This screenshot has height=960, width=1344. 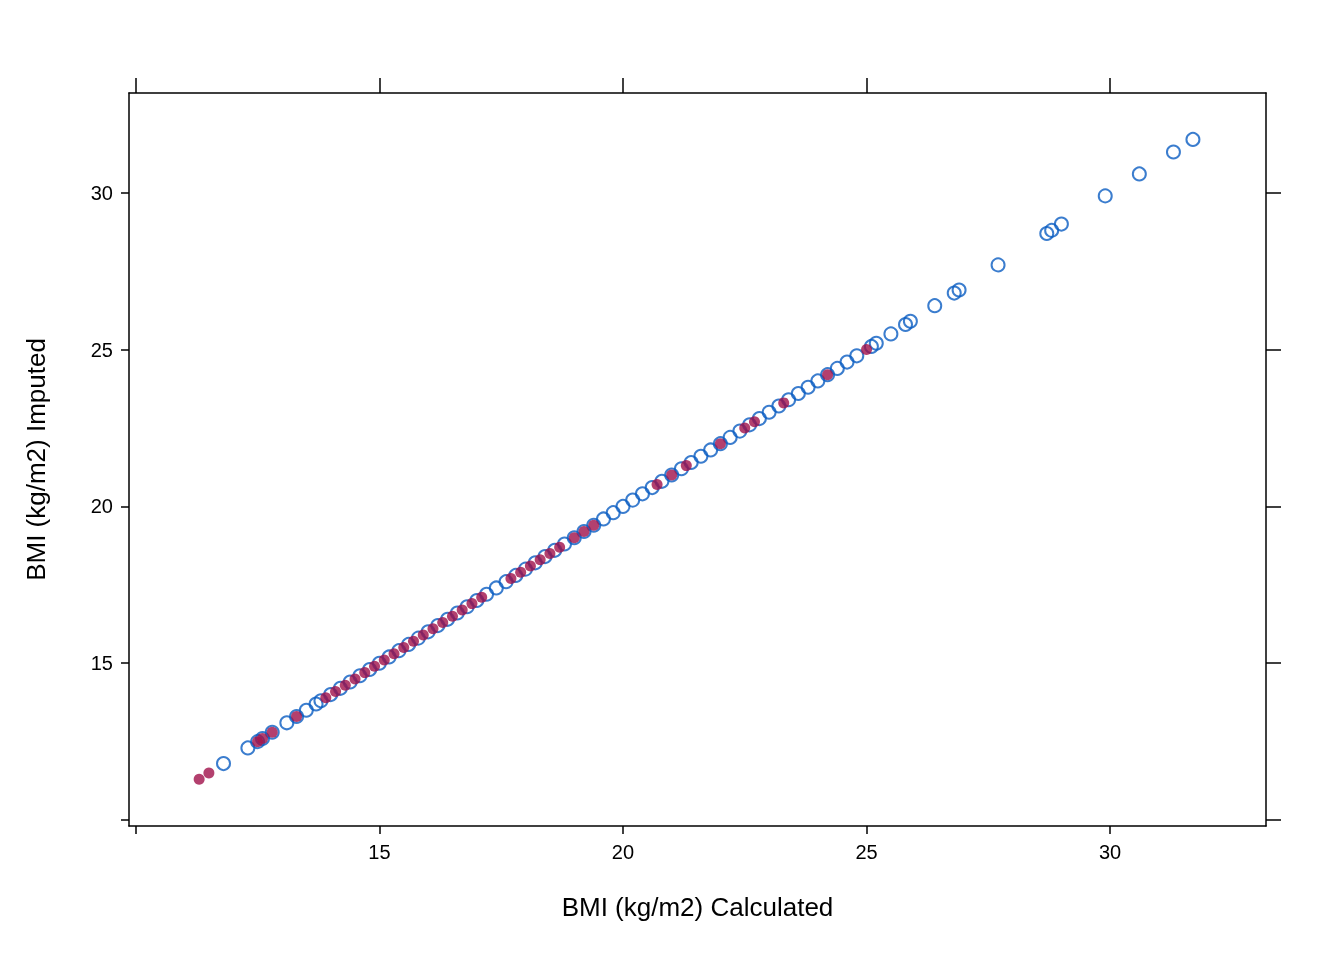 I want to click on y-tick-label: 25, so click(x=101, y=349).